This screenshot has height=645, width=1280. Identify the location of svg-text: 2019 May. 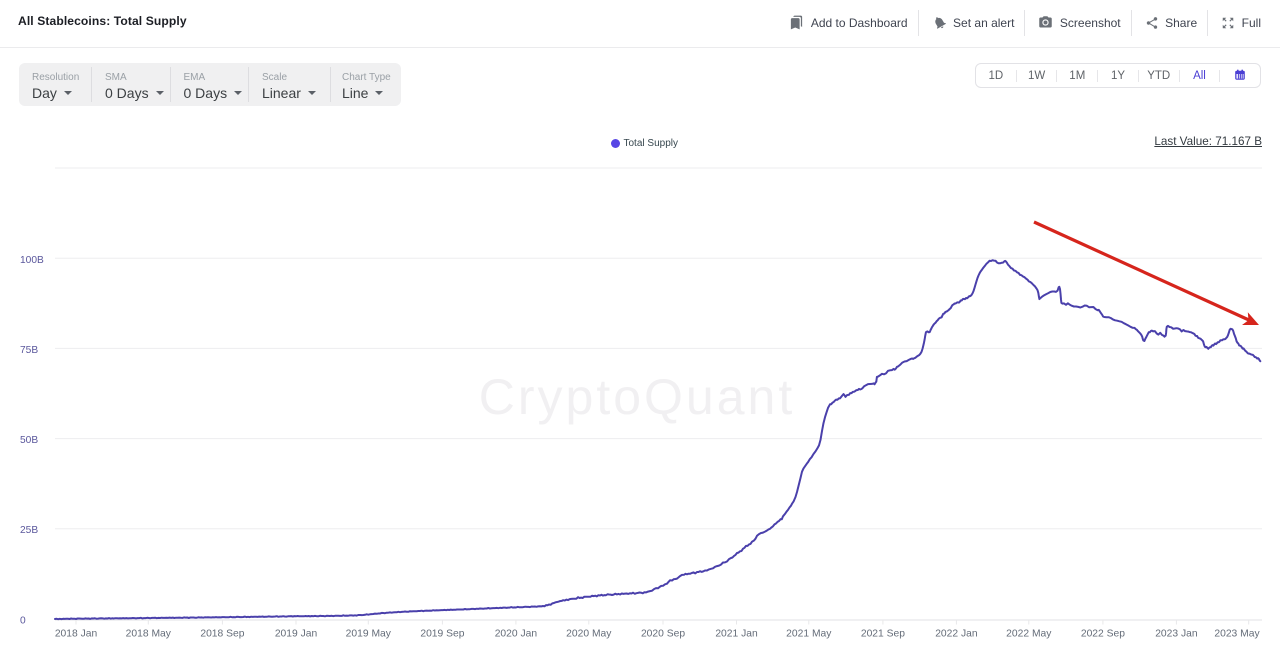
(369, 634).